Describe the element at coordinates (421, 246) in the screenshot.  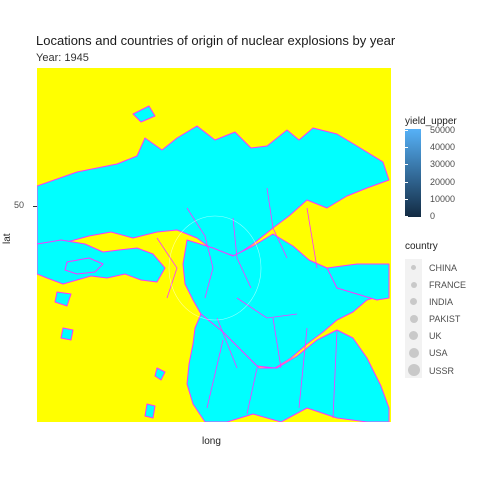
I see `size-legend-title: country` at that location.